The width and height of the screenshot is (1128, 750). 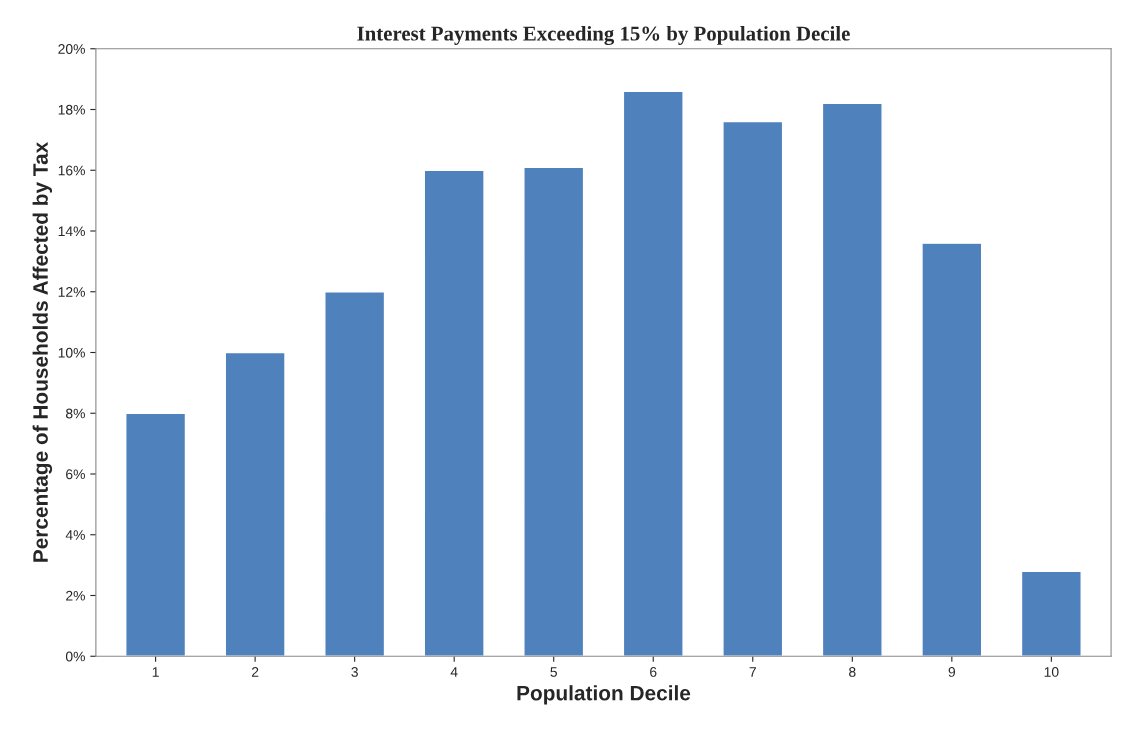 I want to click on y-tick-label: 0%, so click(x=75, y=656).